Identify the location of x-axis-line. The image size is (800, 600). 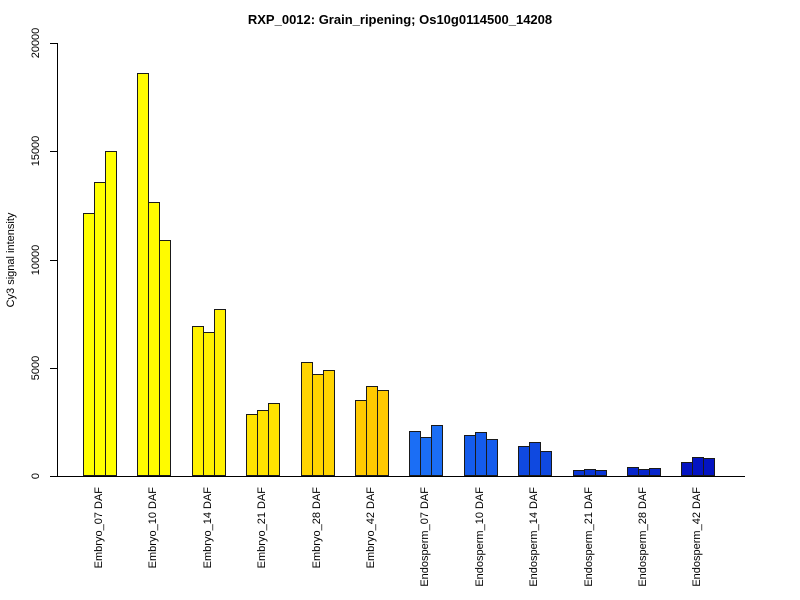
(401, 476).